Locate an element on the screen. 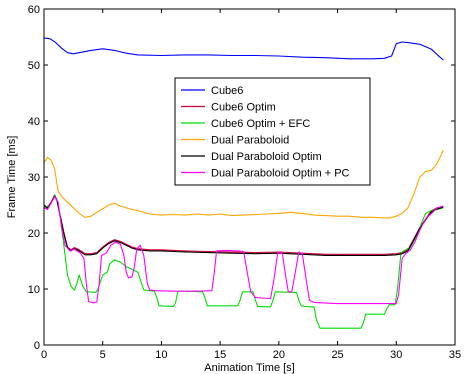 This screenshot has height=374, width=474. legend-label-1: Cube6 Optim is located at coordinates (243, 108).